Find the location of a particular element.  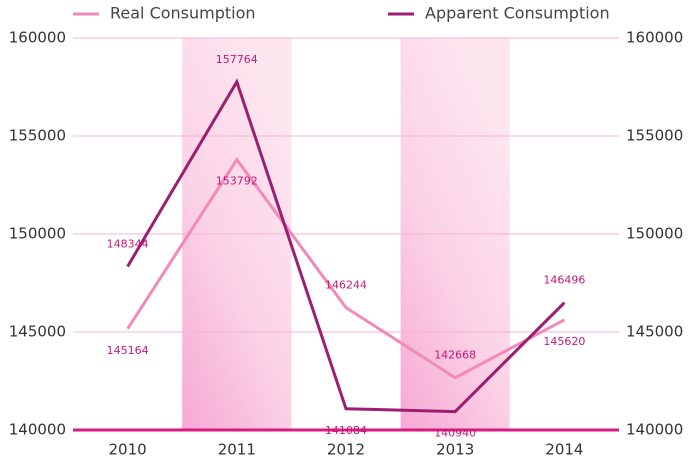

y2-tick-label: 150000 is located at coordinates (654, 234).